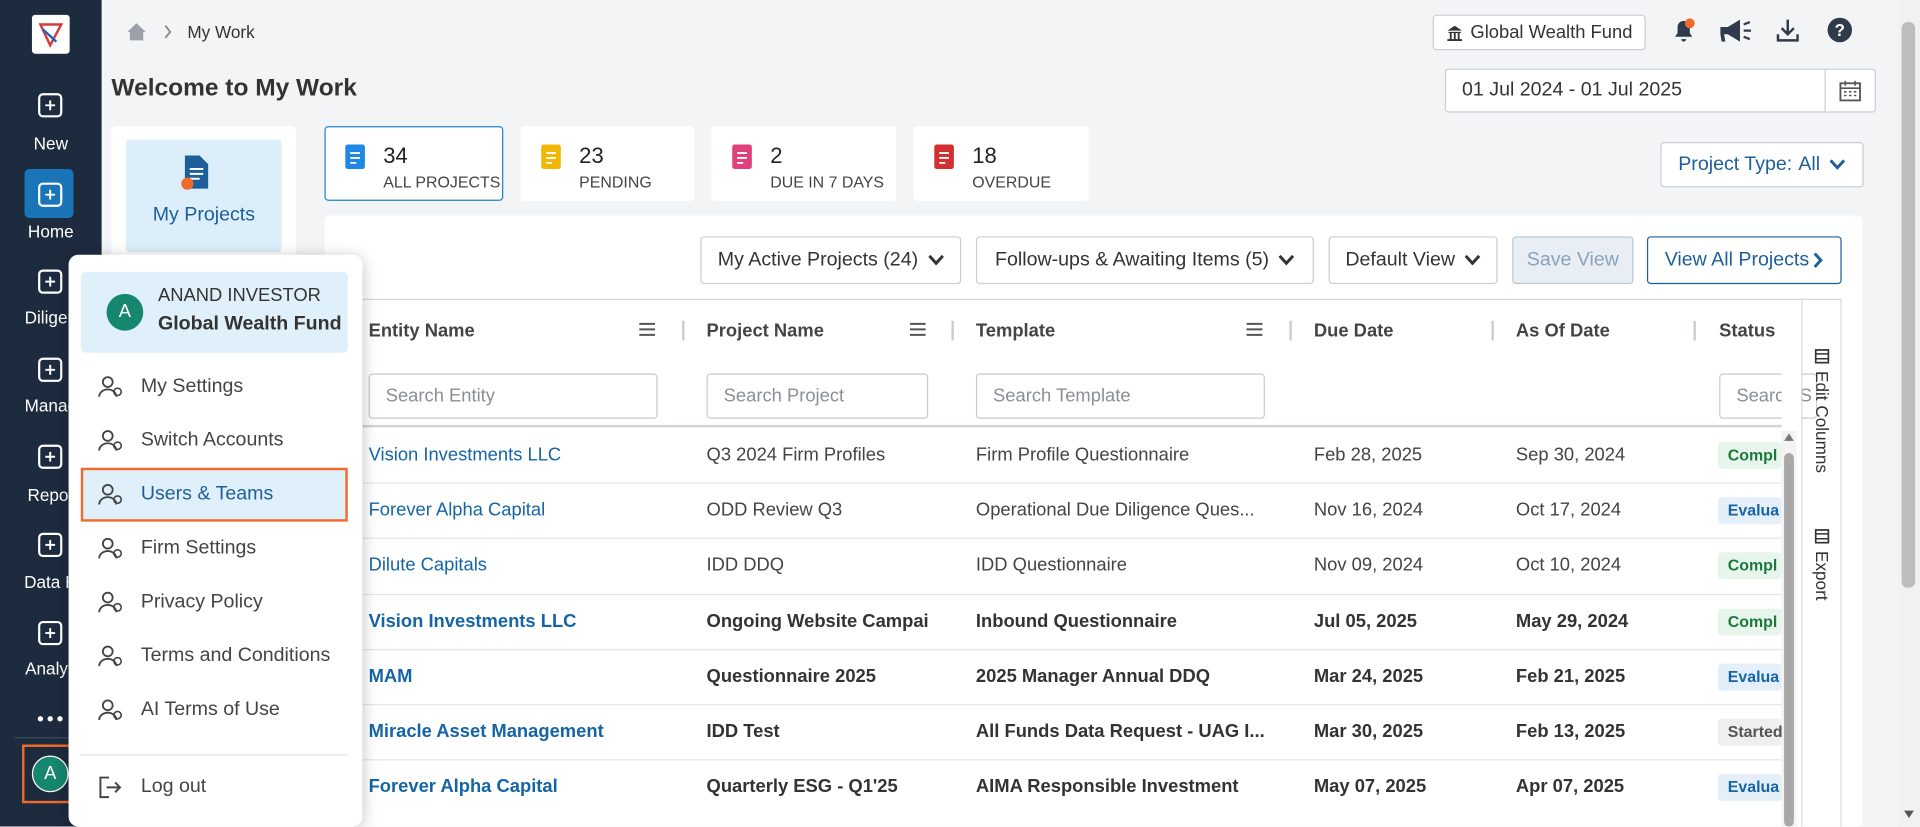 The height and width of the screenshot is (827, 1920). Describe the element at coordinates (414, 163) in the screenshot. I see `stat-card: 34 ALL PROJECTS` at that location.